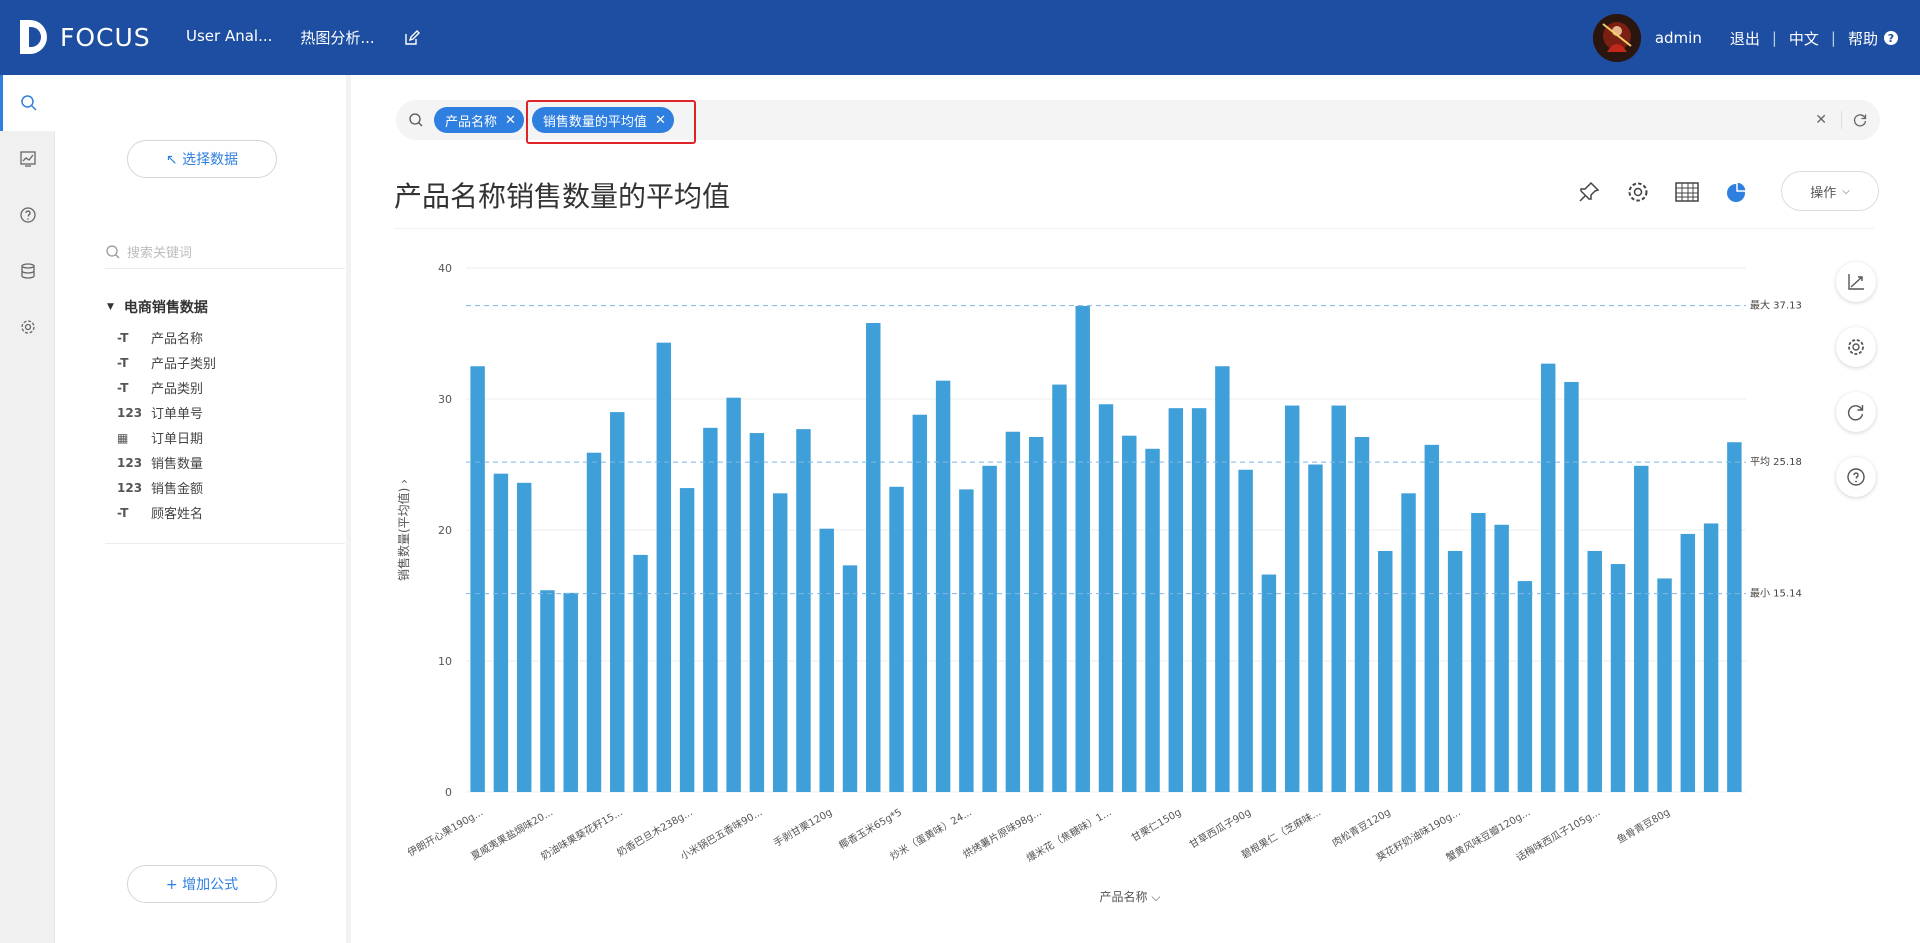 The width and height of the screenshot is (1920, 943). I want to click on field-item: 123 销售金额, so click(222, 487).